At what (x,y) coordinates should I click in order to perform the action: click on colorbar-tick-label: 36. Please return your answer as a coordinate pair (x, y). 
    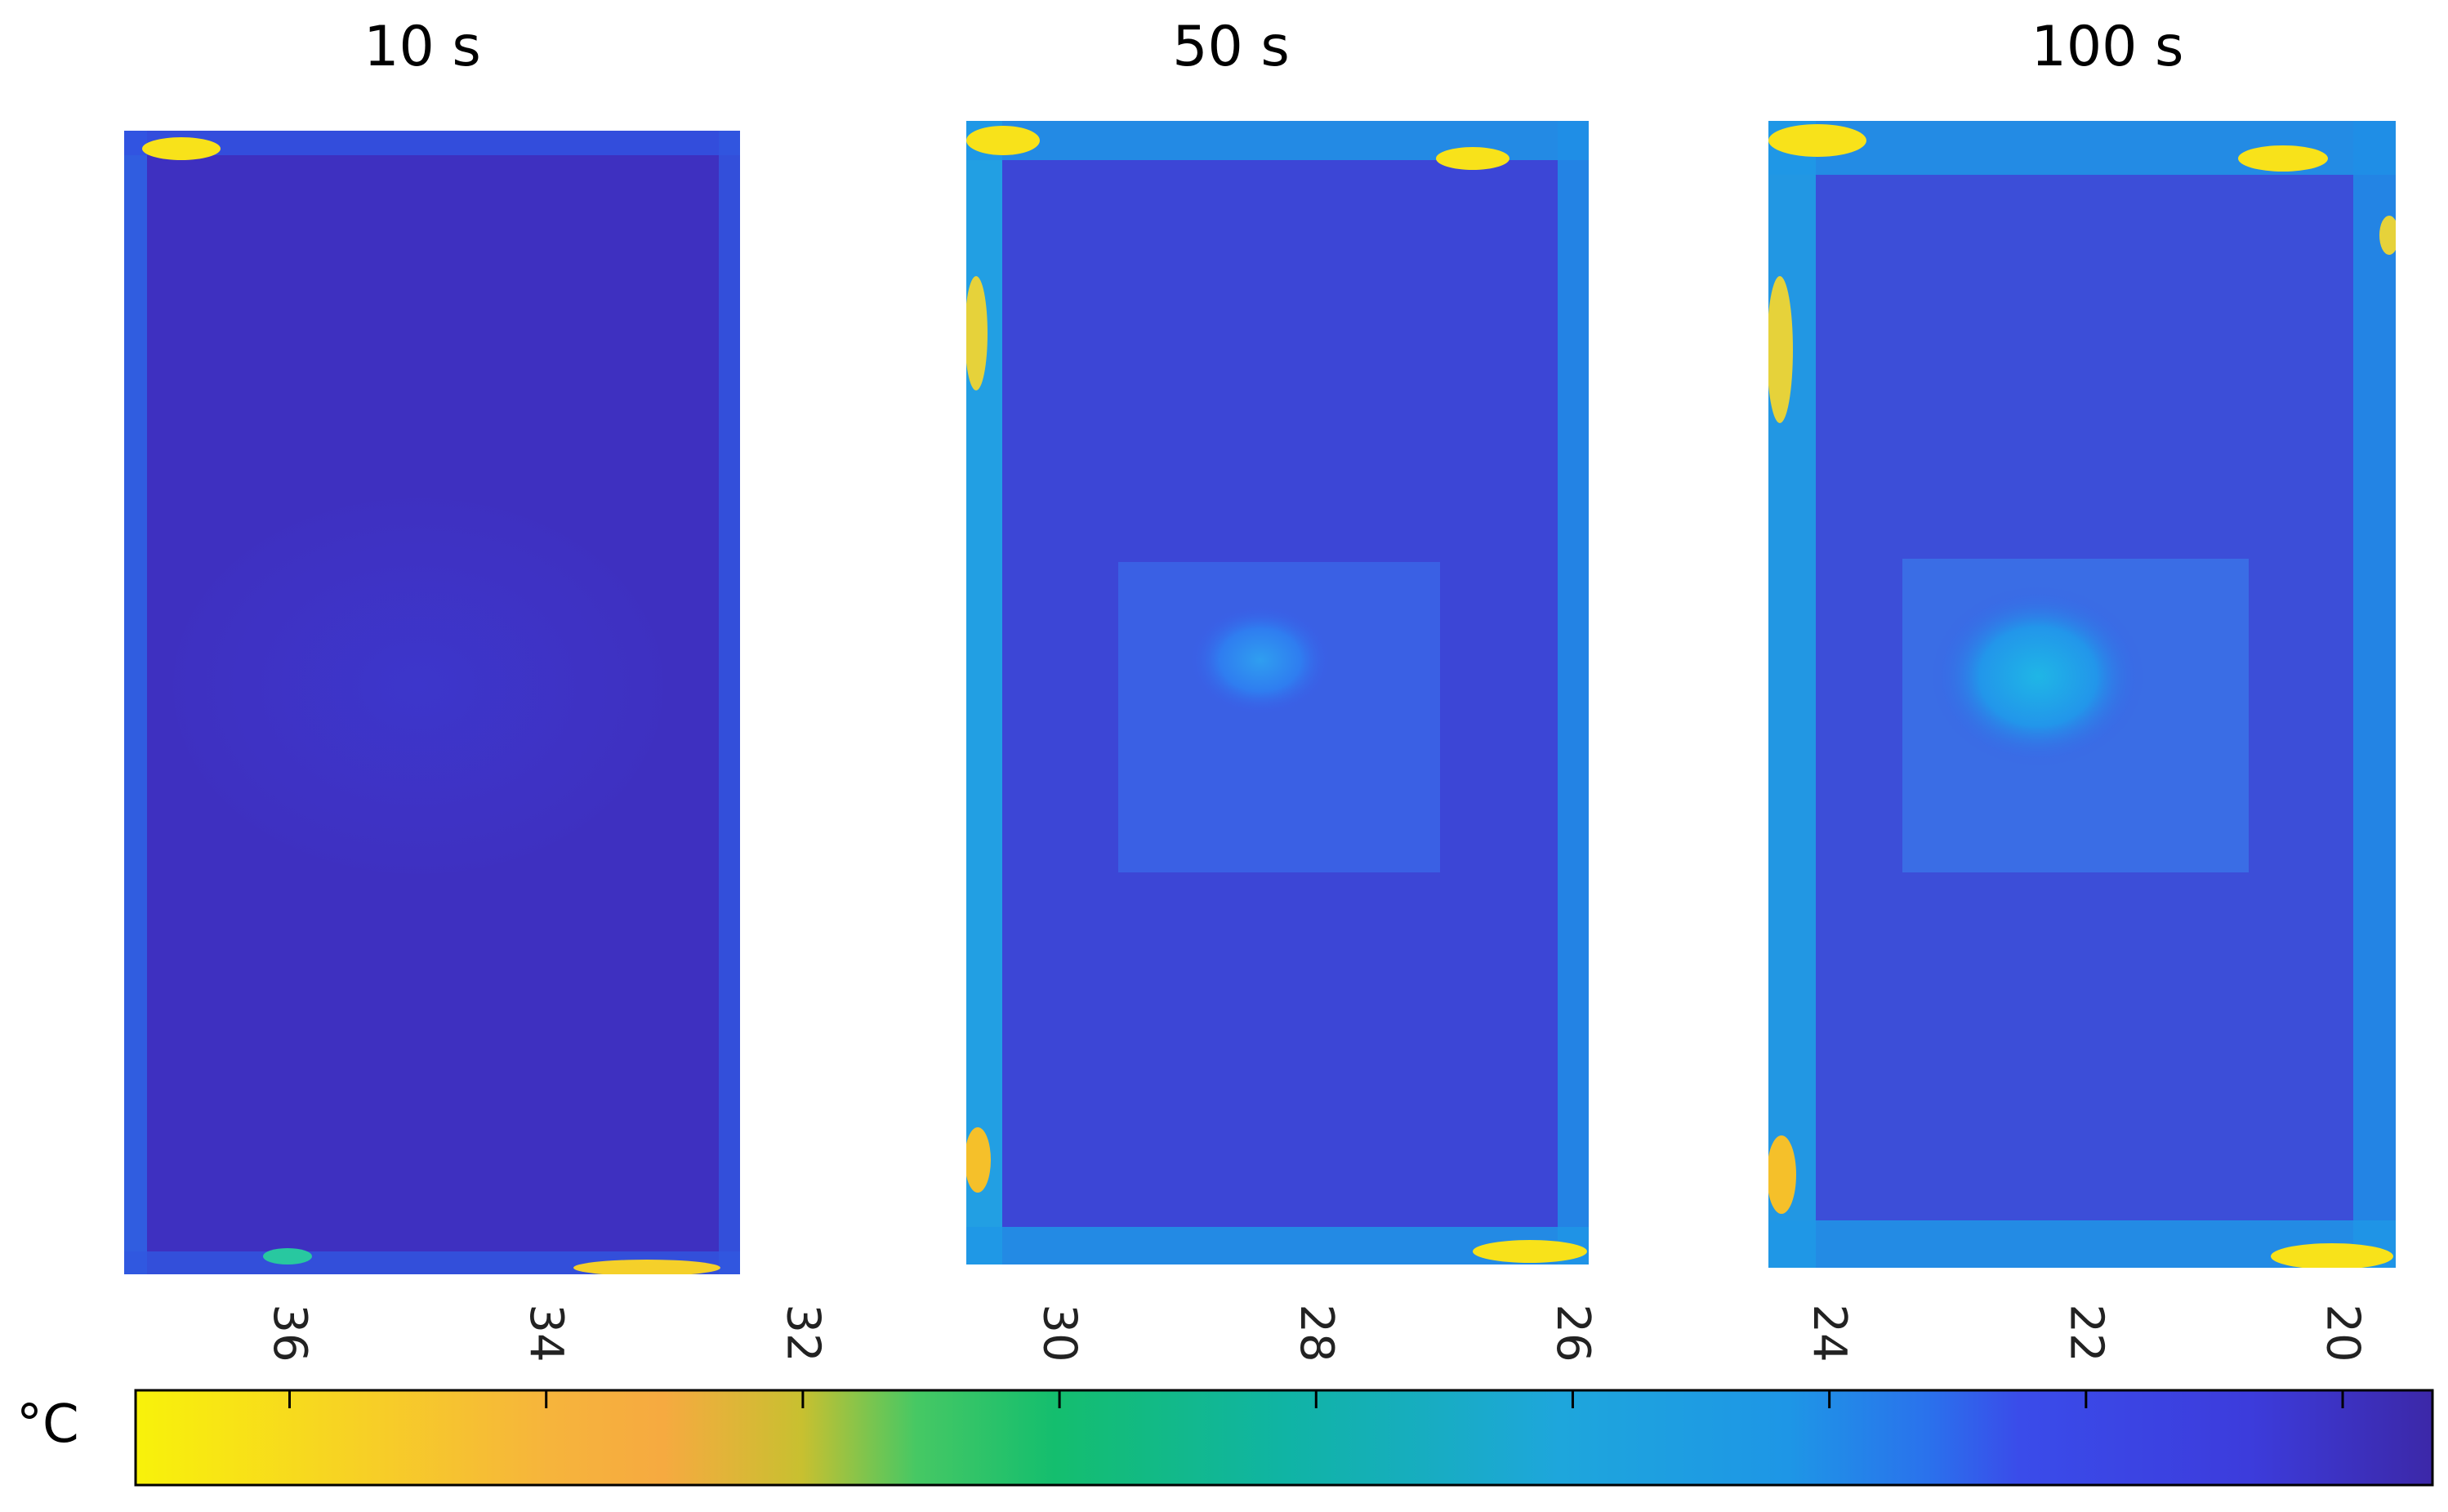
    Looking at the image, I should click on (290, 1333).